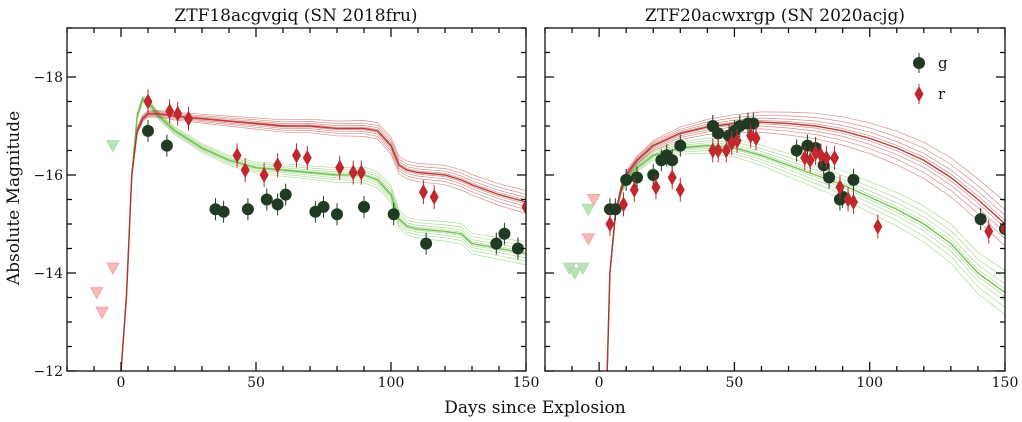  I want to click on legend: g r, so click(930, 78).